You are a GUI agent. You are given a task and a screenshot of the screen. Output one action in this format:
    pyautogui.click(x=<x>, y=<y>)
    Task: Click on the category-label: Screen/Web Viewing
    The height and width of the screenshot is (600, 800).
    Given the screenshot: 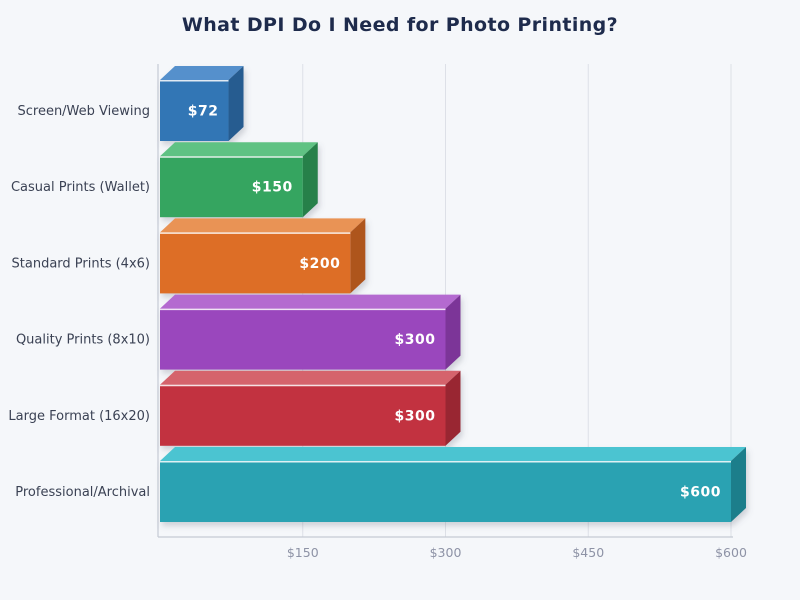 What is the action you would take?
    pyautogui.click(x=83, y=111)
    